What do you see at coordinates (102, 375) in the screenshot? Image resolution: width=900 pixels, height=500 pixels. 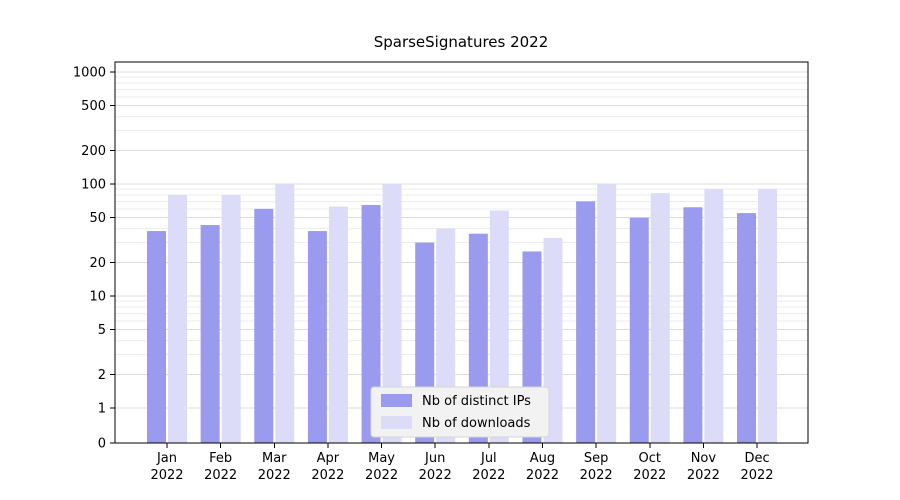 I see `y-tick-label: 2` at bounding box center [102, 375].